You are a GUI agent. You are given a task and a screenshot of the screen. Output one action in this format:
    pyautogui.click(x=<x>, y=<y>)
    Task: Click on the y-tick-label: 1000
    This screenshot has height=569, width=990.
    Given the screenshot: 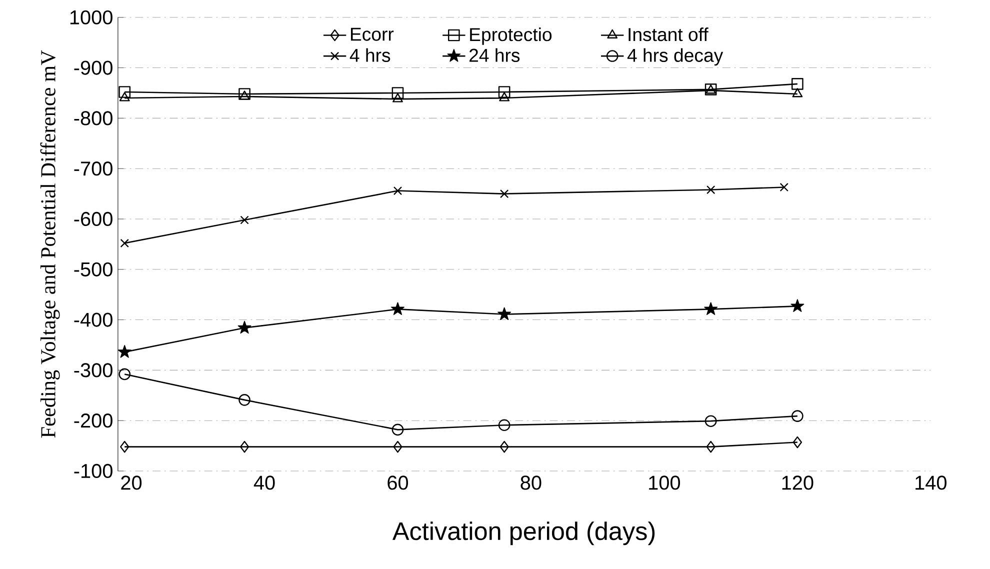 What is the action you would take?
    pyautogui.click(x=91, y=17)
    